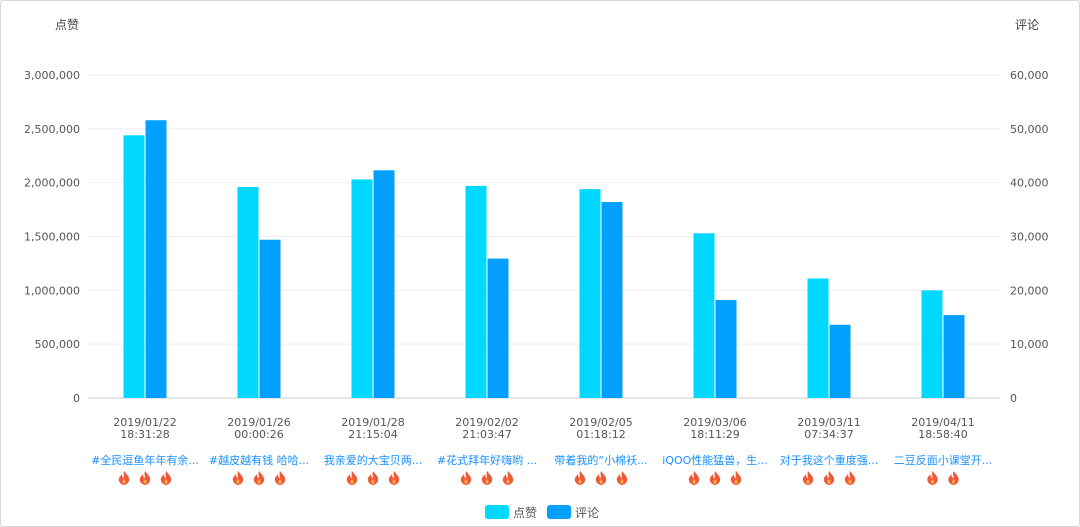  I want to click on x-time-label: 00:00:26, so click(258, 434).